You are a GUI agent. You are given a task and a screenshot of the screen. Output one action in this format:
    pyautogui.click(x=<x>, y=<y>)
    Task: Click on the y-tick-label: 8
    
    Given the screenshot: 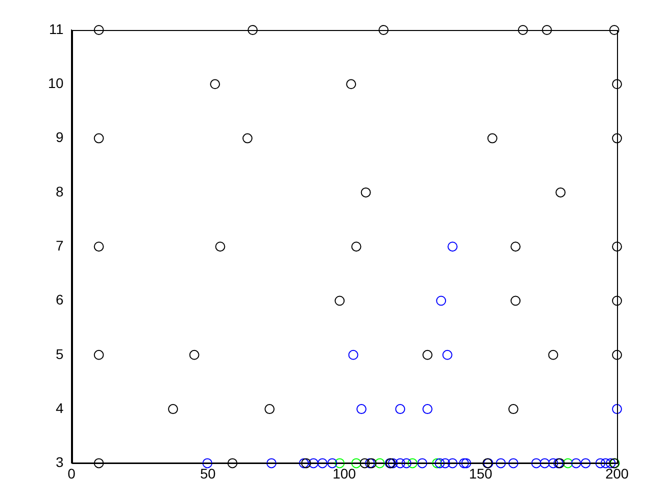 What is the action you would take?
    pyautogui.click(x=60, y=191)
    